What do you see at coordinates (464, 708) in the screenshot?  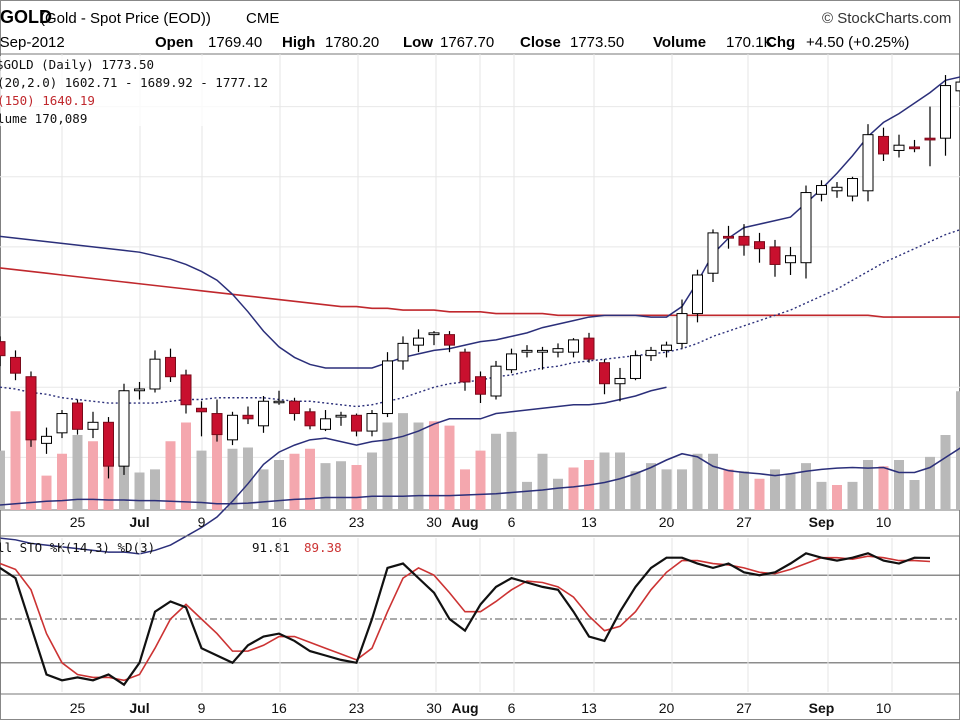 I see `x-tick-label: Aug` at bounding box center [464, 708].